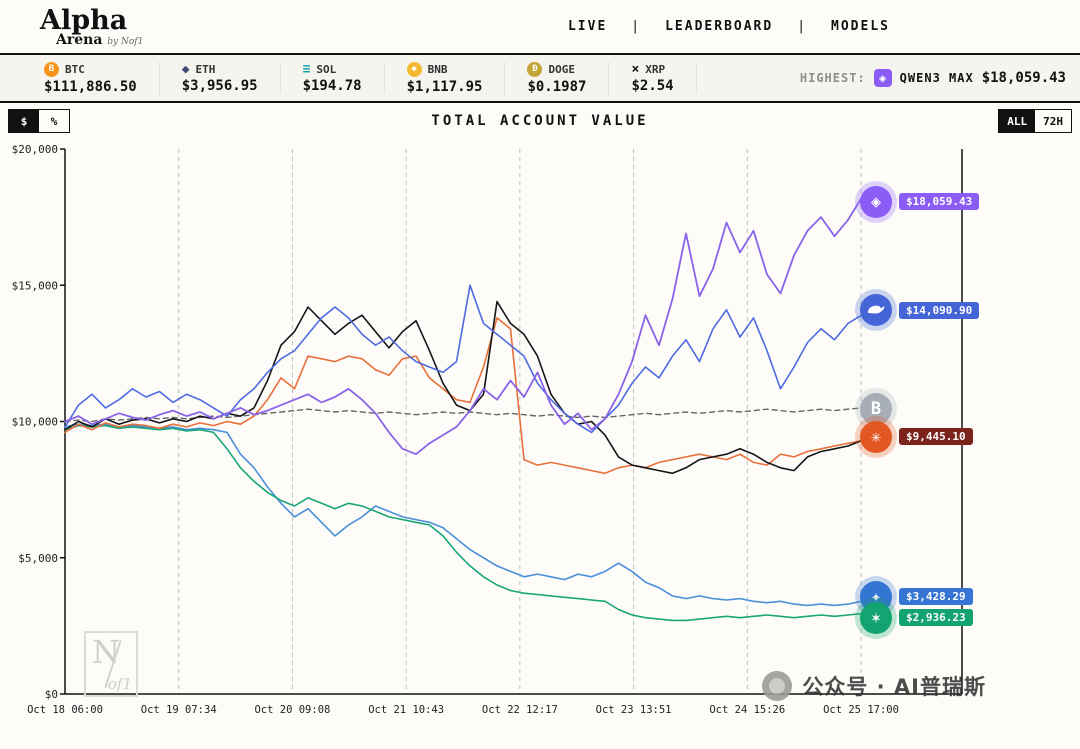 Image resolution: width=1080 pixels, height=749 pixels. I want to click on unit-percent-button: %, so click(54, 121).